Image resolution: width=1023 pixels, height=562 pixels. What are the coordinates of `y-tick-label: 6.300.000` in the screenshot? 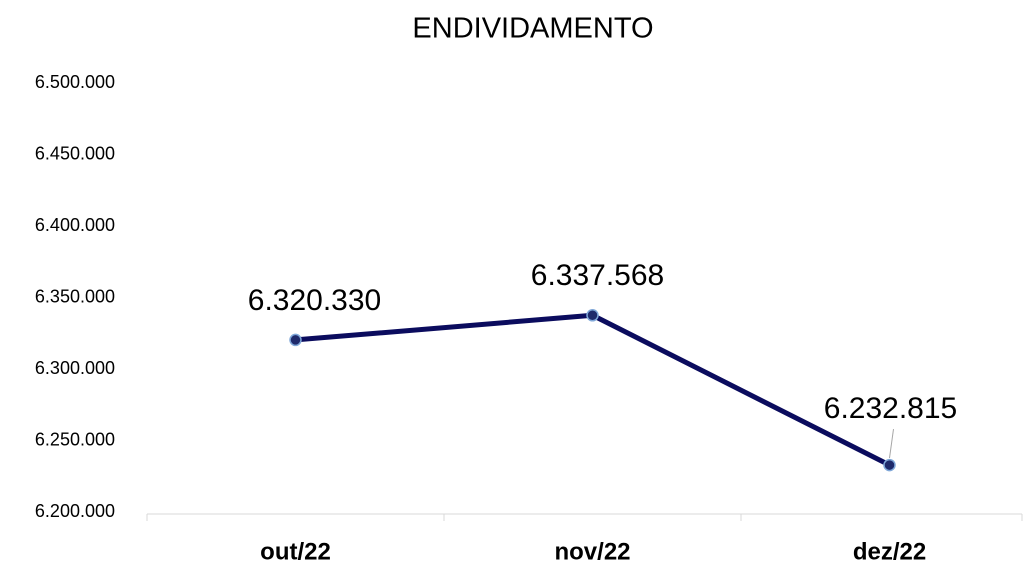 It's located at (75, 368).